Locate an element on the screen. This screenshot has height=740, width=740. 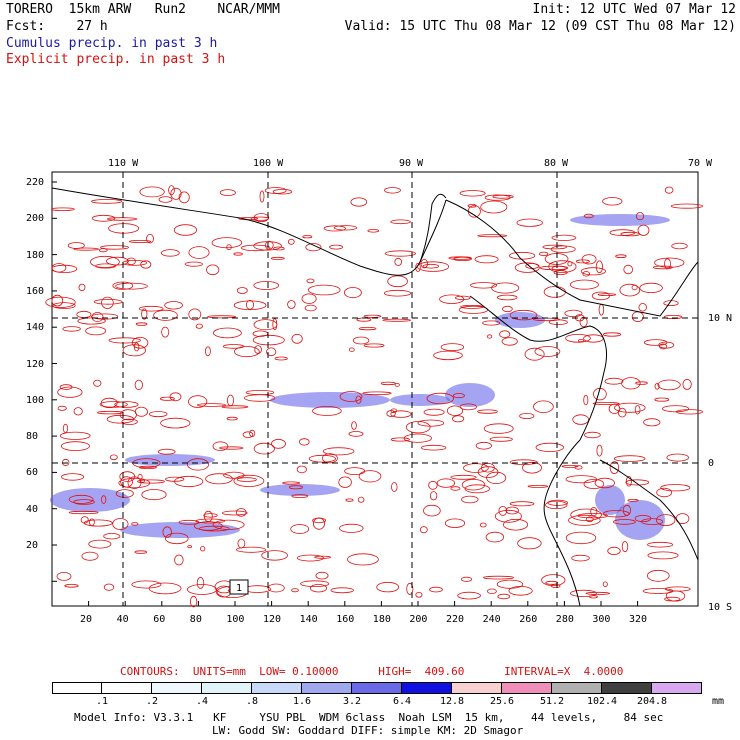
lon-label-70w: 70 W is located at coordinates (700, 163).